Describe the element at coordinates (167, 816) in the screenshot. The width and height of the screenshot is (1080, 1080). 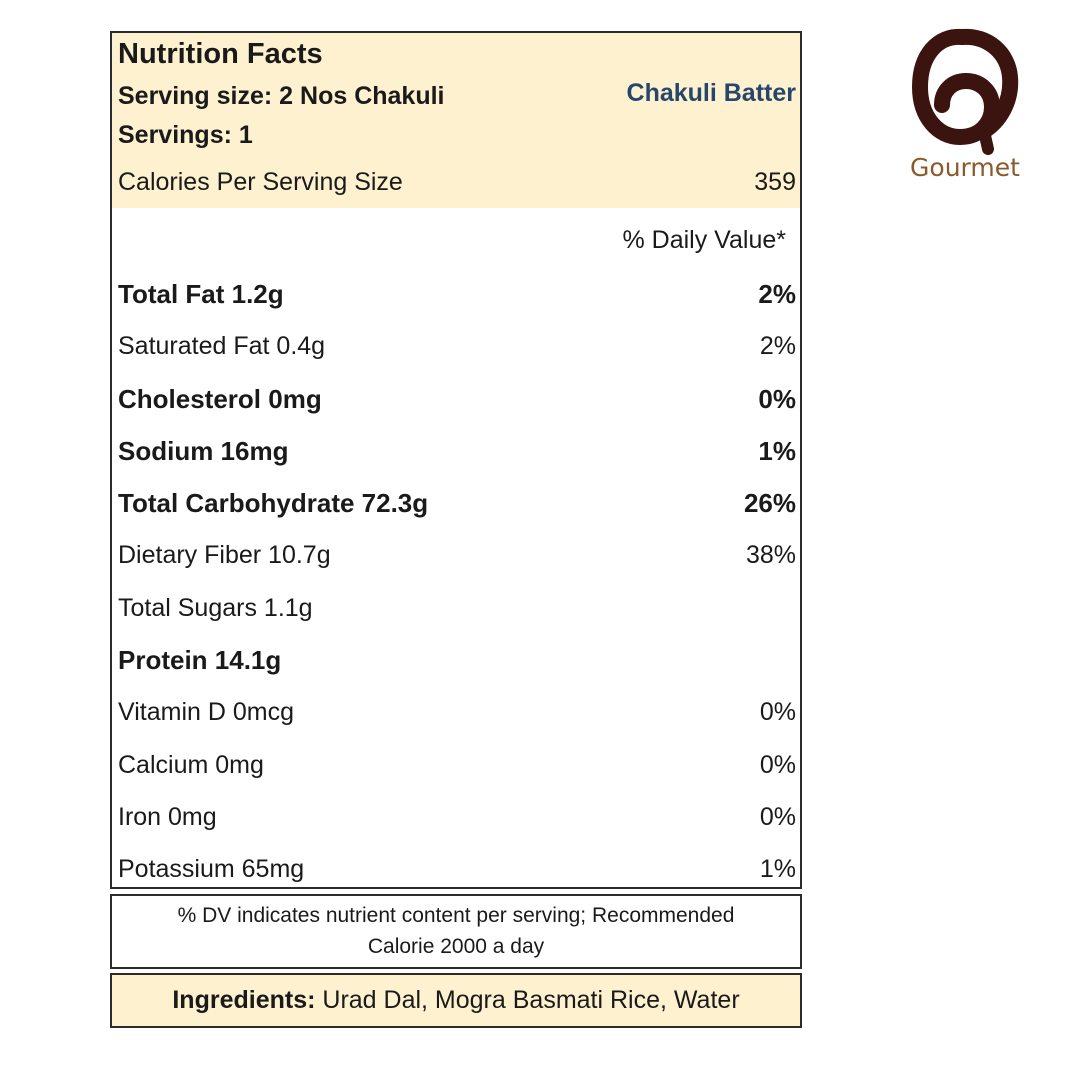
I see `nutrient-name: Iron 0mg` at that location.